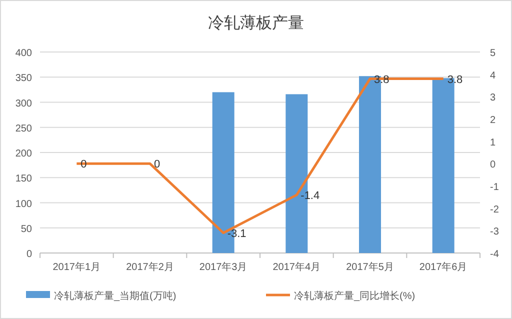 The height and width of the screenshot is (319, 512). Describe the element at coordinates (493, 165) in the screenshot. I see `y2-tick-label: 0` at that location.